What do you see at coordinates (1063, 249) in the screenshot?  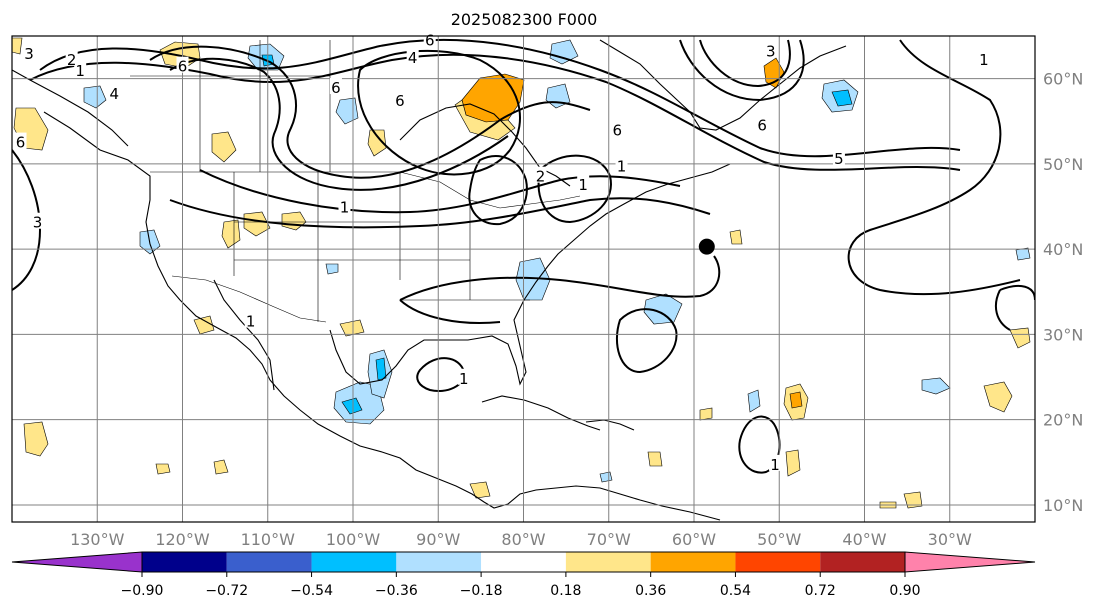 I see `latitude-tick-label: 40°N` at bounding box center [1063, 249].